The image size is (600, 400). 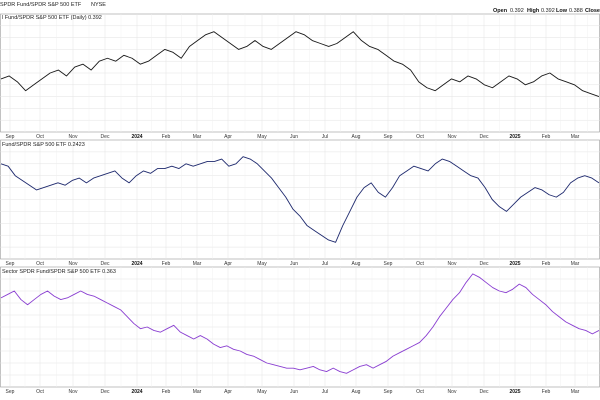 What do you see at coordinates (59, 272) in the screenshot?
I see `series-label: Sector SPDR Fund/SPDR S&P 500 ETF 0.363` at bounding box center [59, 272].